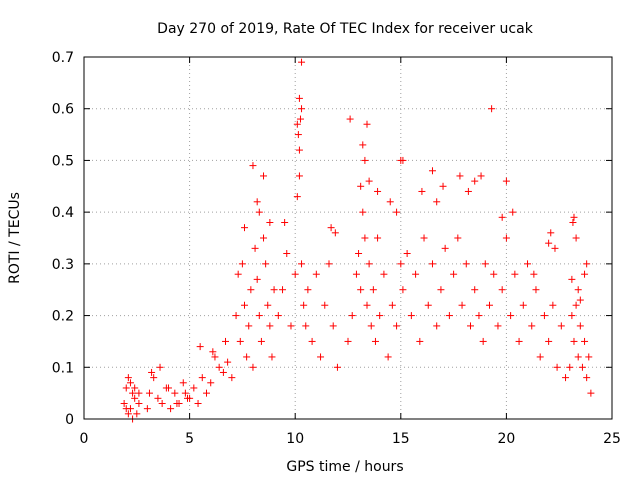 The width and height of the screenshot is (640, 480). Describe the element at coordinates (63, 265) in the screenshot. I see `y-tick-label: 0.3` at that location.